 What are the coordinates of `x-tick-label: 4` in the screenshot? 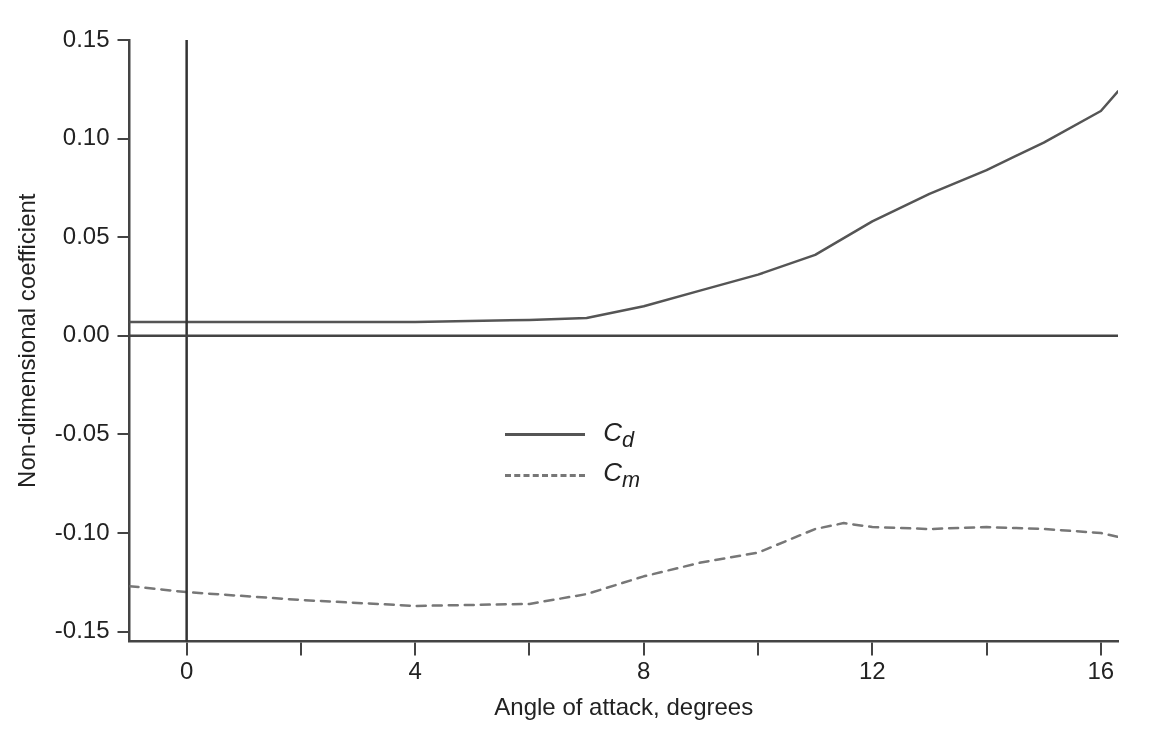 It's located at (415, 671).